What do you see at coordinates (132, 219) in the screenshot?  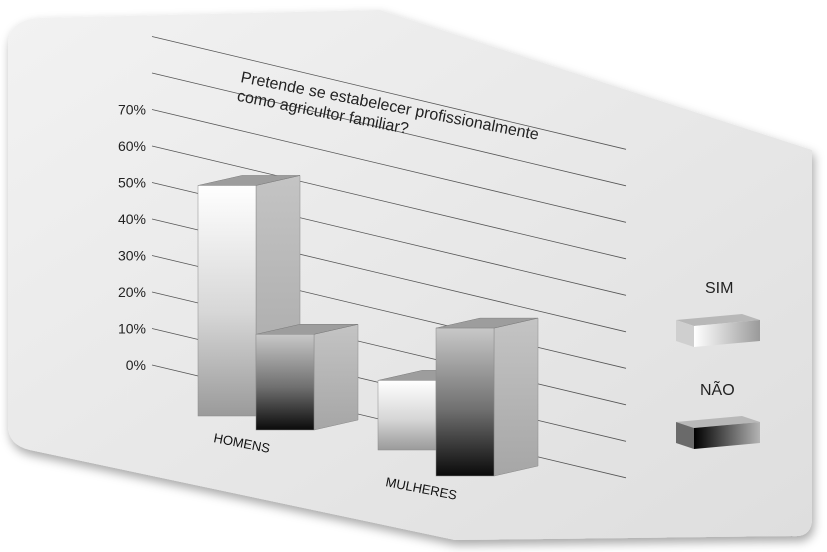 I see `y-tick-label: 40%` at bounding box center [132, 219].